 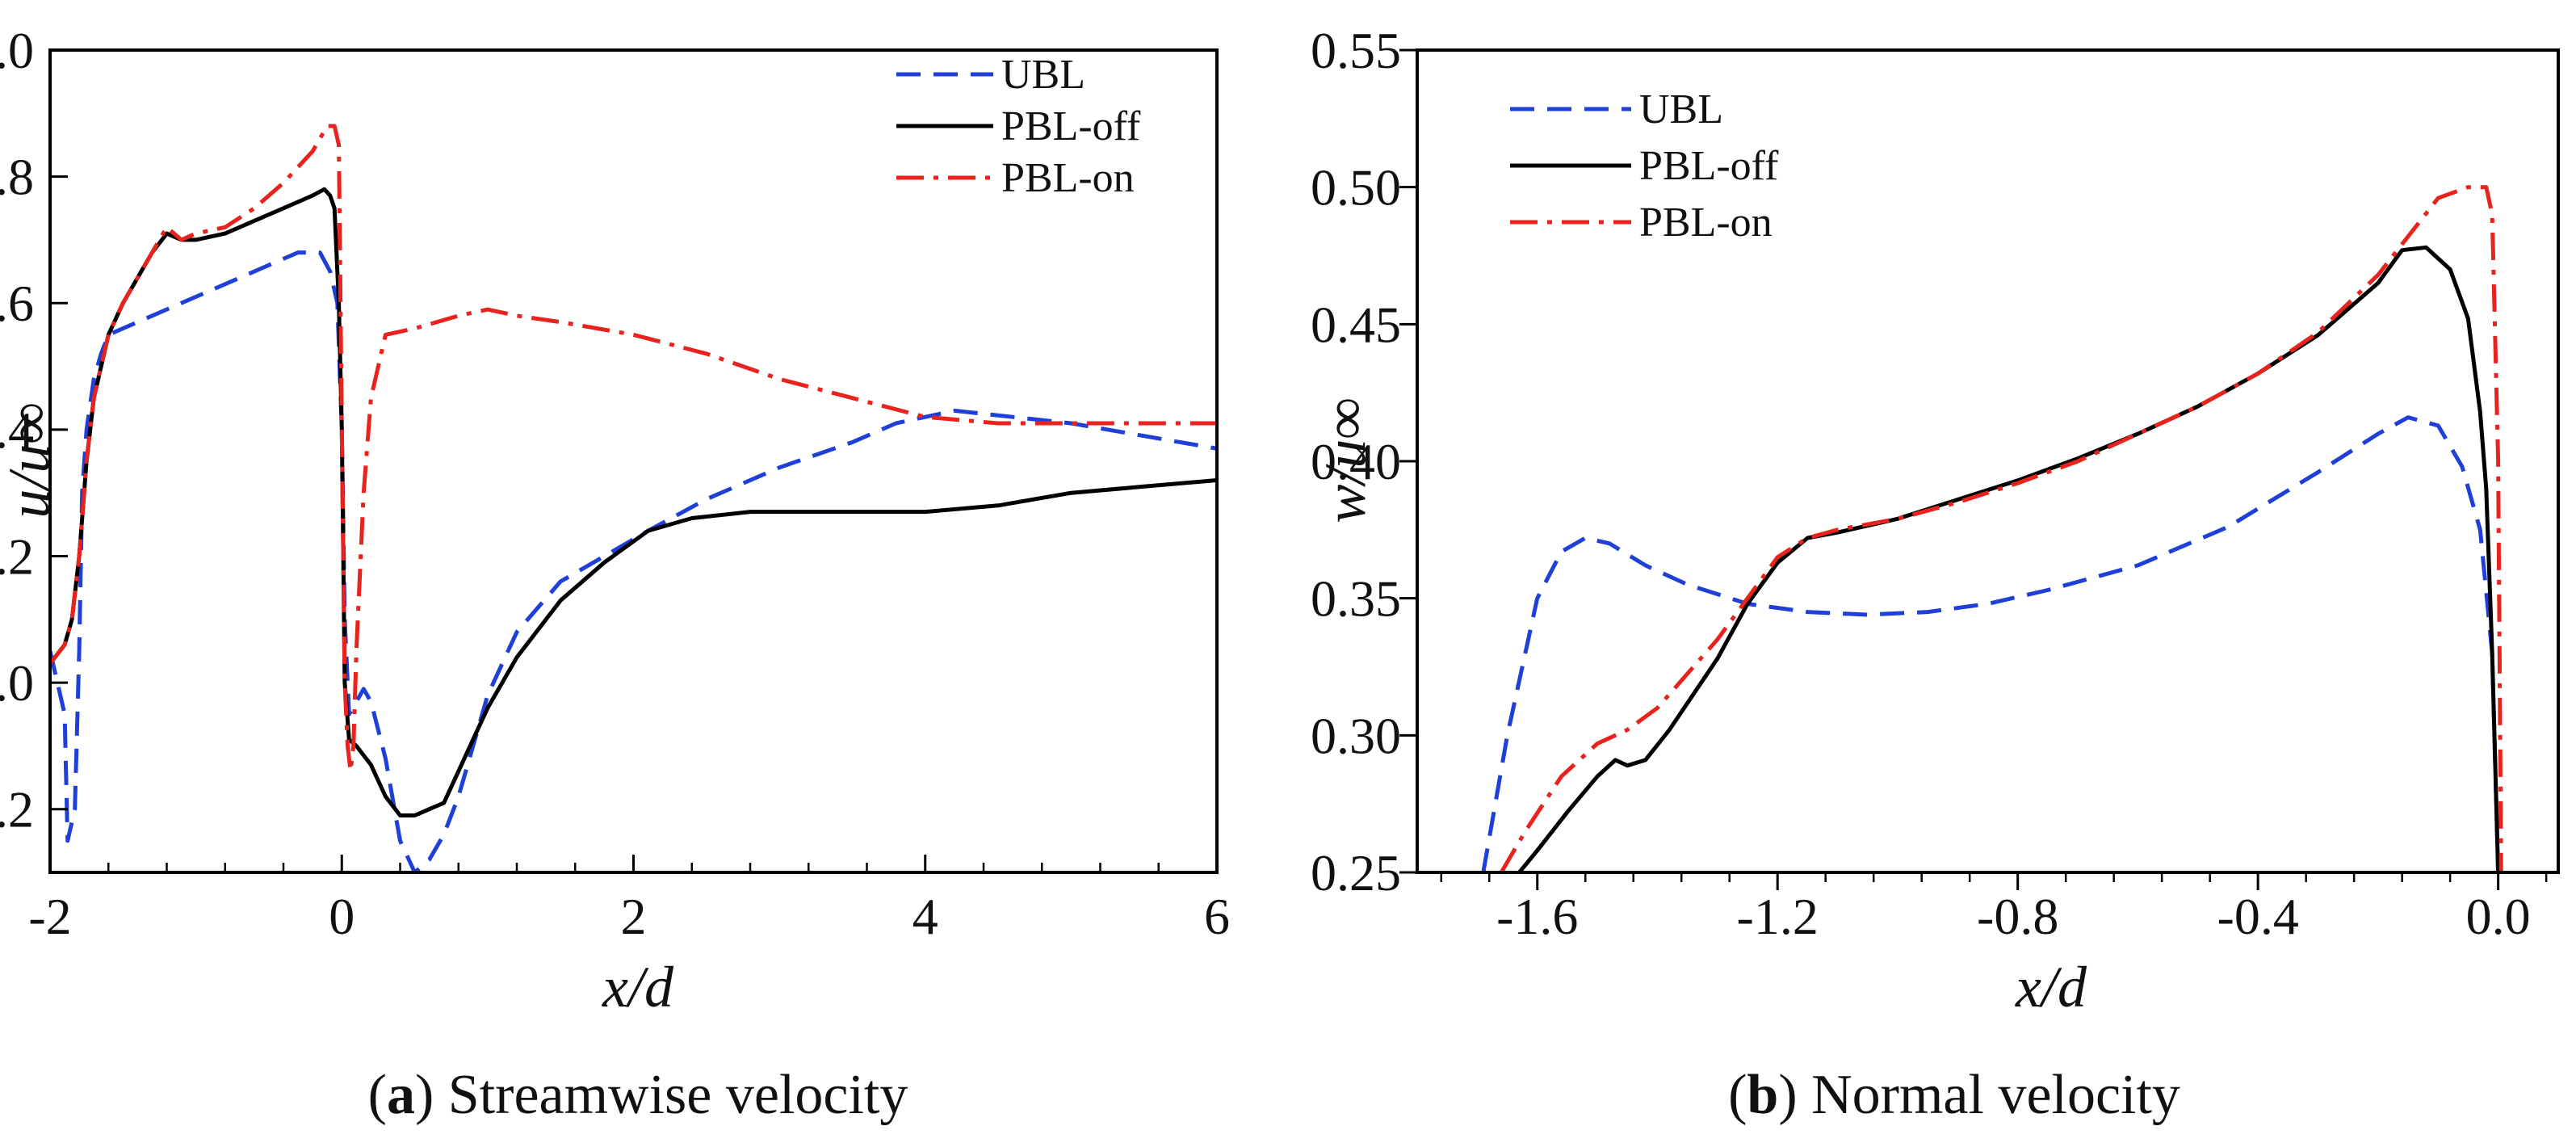 I want to click on panel-a-ytick-label-1: 0.0, so click(x=17, y=683).